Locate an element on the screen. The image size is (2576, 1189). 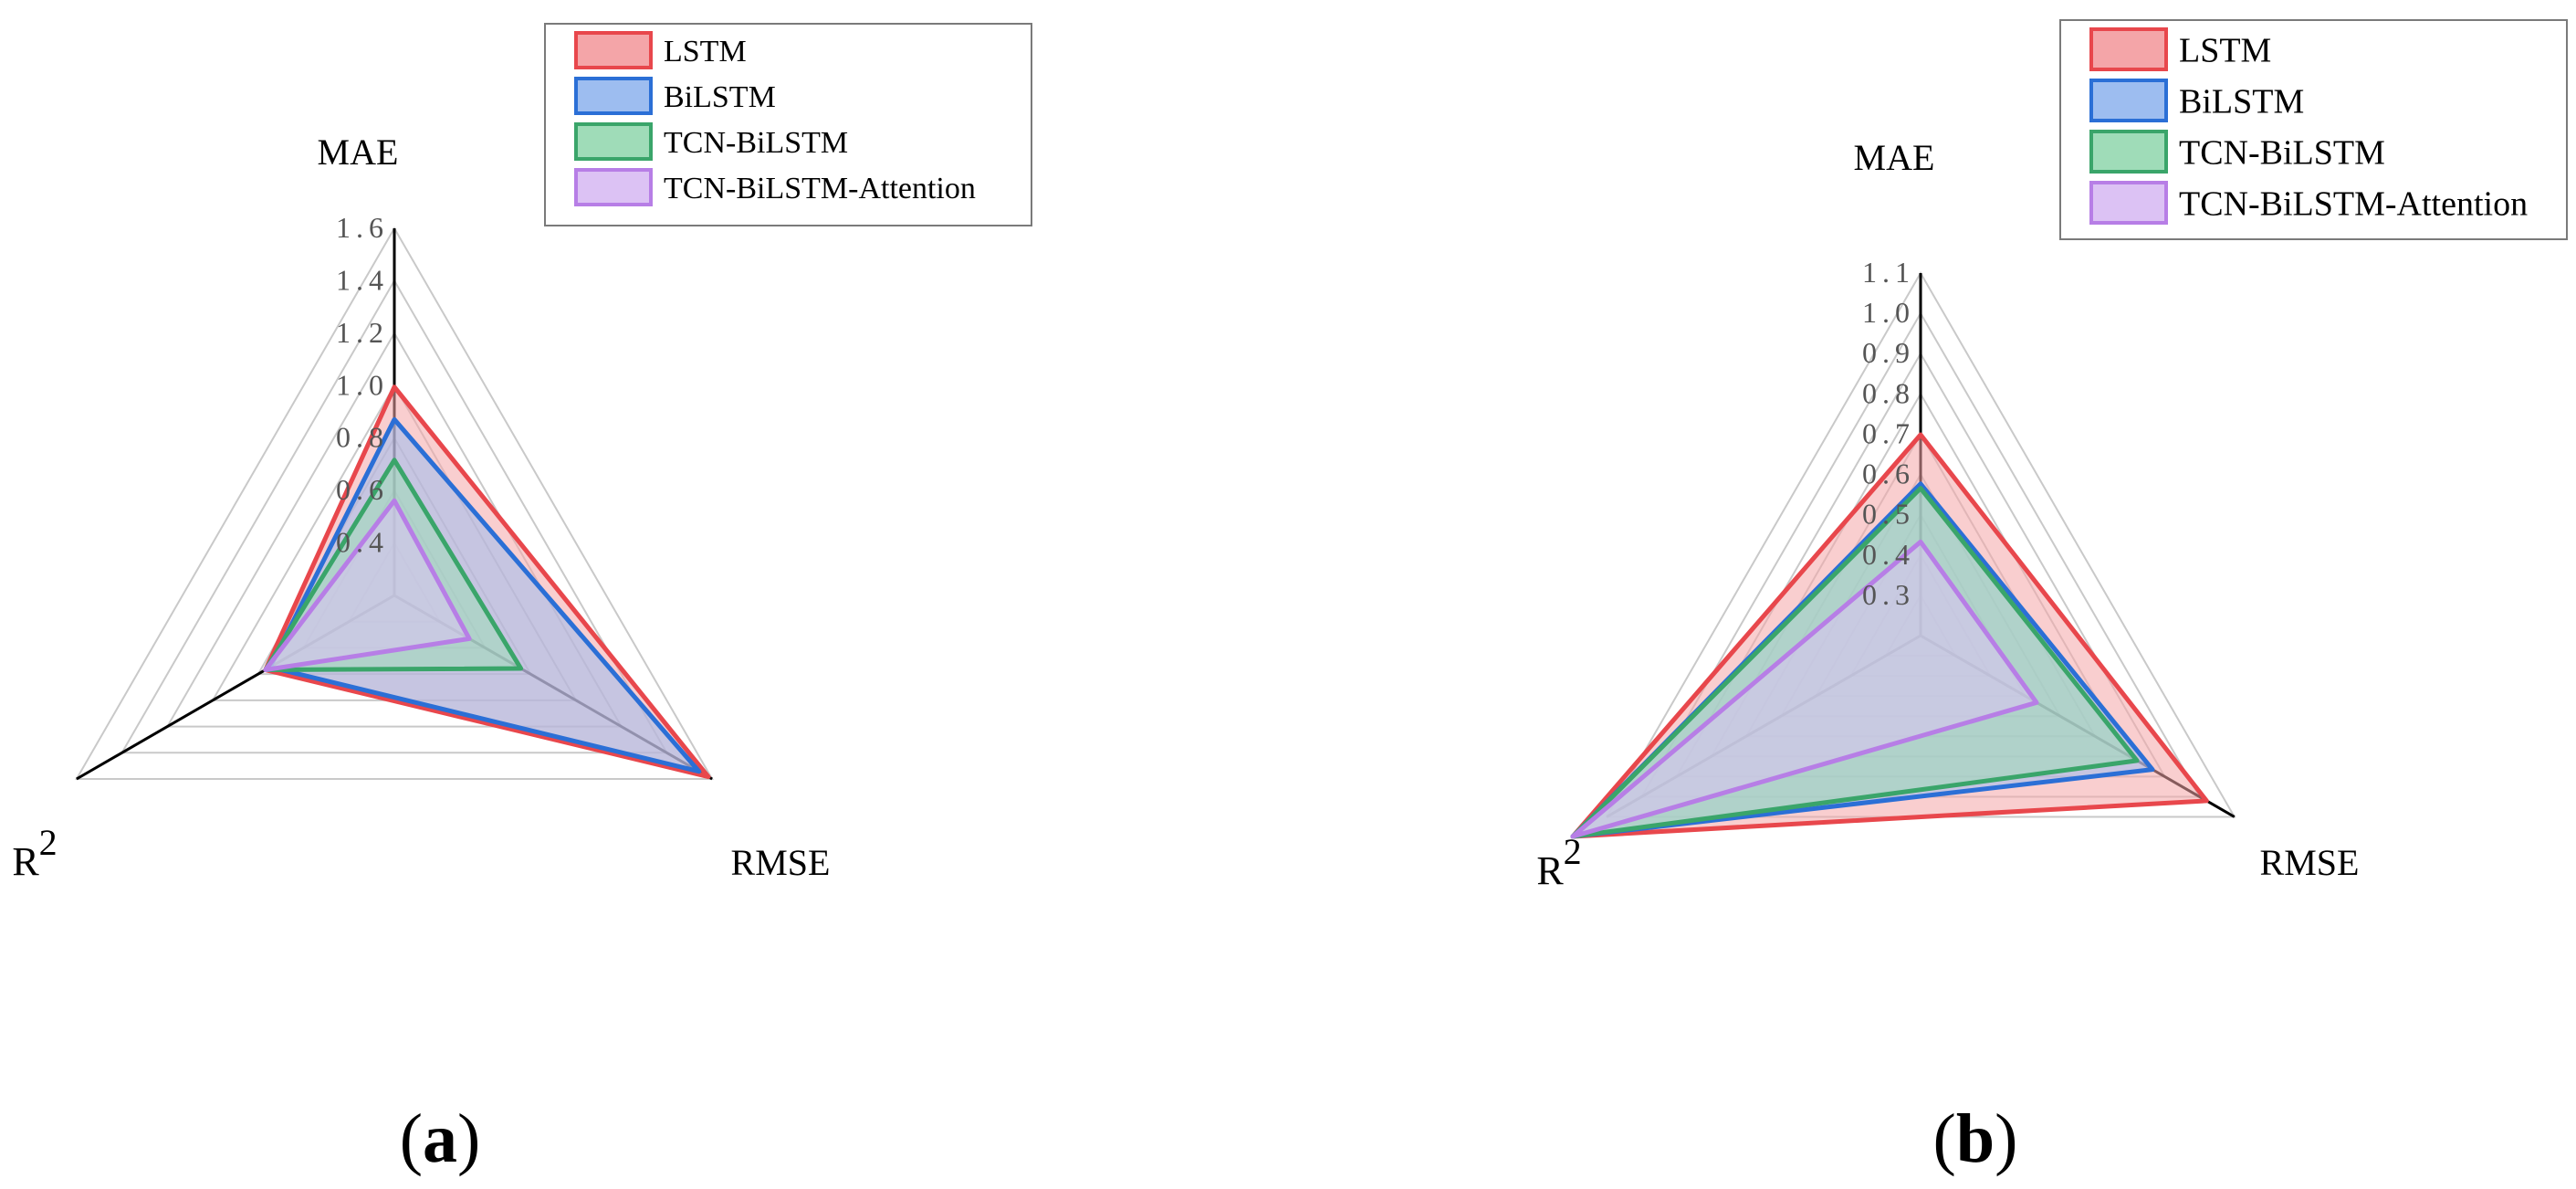
legend-label-b-1: BiLSTM is located at coordinates (2242, 101).